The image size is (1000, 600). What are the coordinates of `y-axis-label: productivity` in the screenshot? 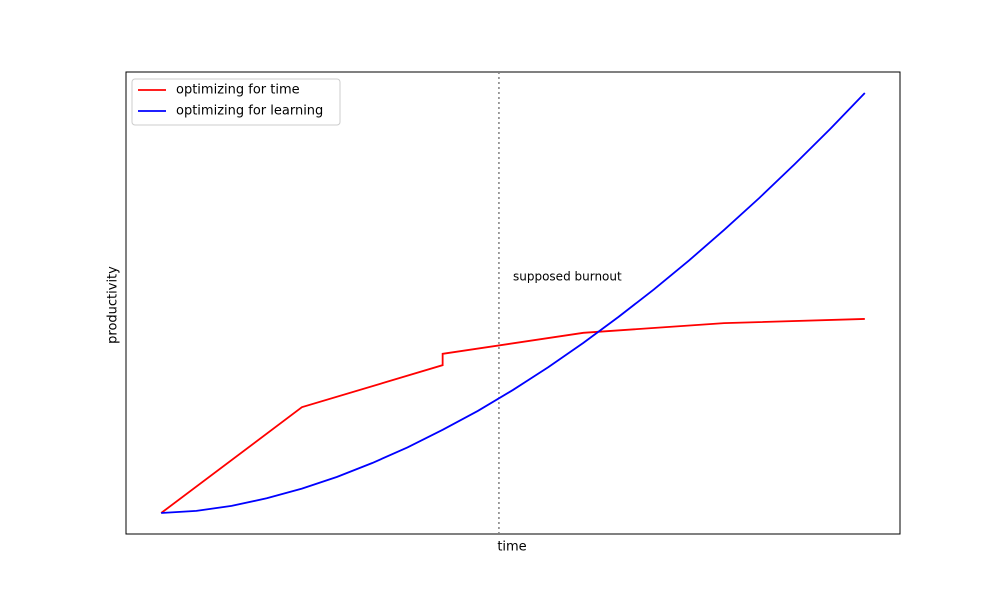 It's located at (113, 305).